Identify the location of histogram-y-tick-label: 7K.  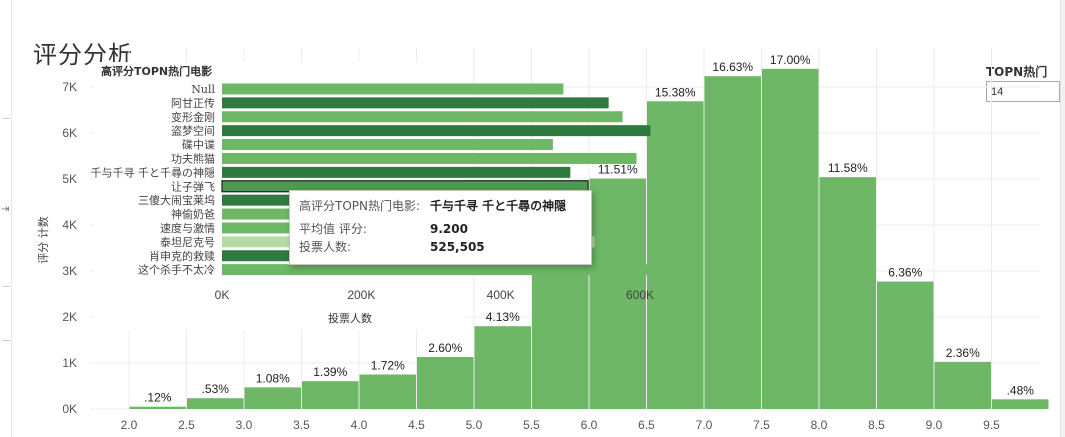
(69, 87).